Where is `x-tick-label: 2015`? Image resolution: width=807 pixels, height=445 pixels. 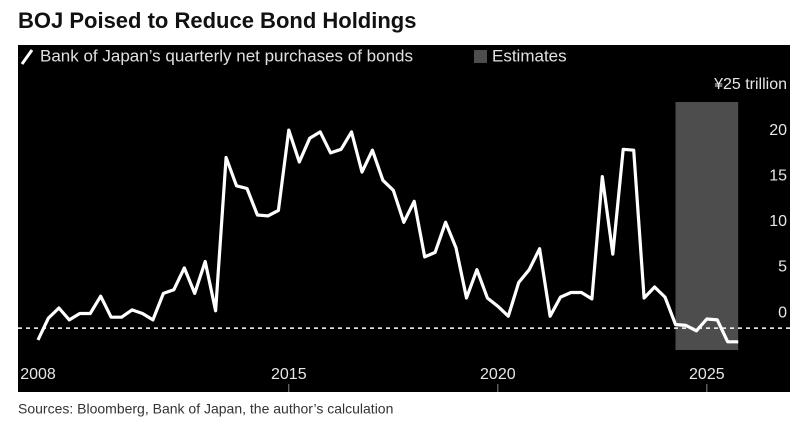 x-tick-label: 2015 is located at coordinates (289, 374).